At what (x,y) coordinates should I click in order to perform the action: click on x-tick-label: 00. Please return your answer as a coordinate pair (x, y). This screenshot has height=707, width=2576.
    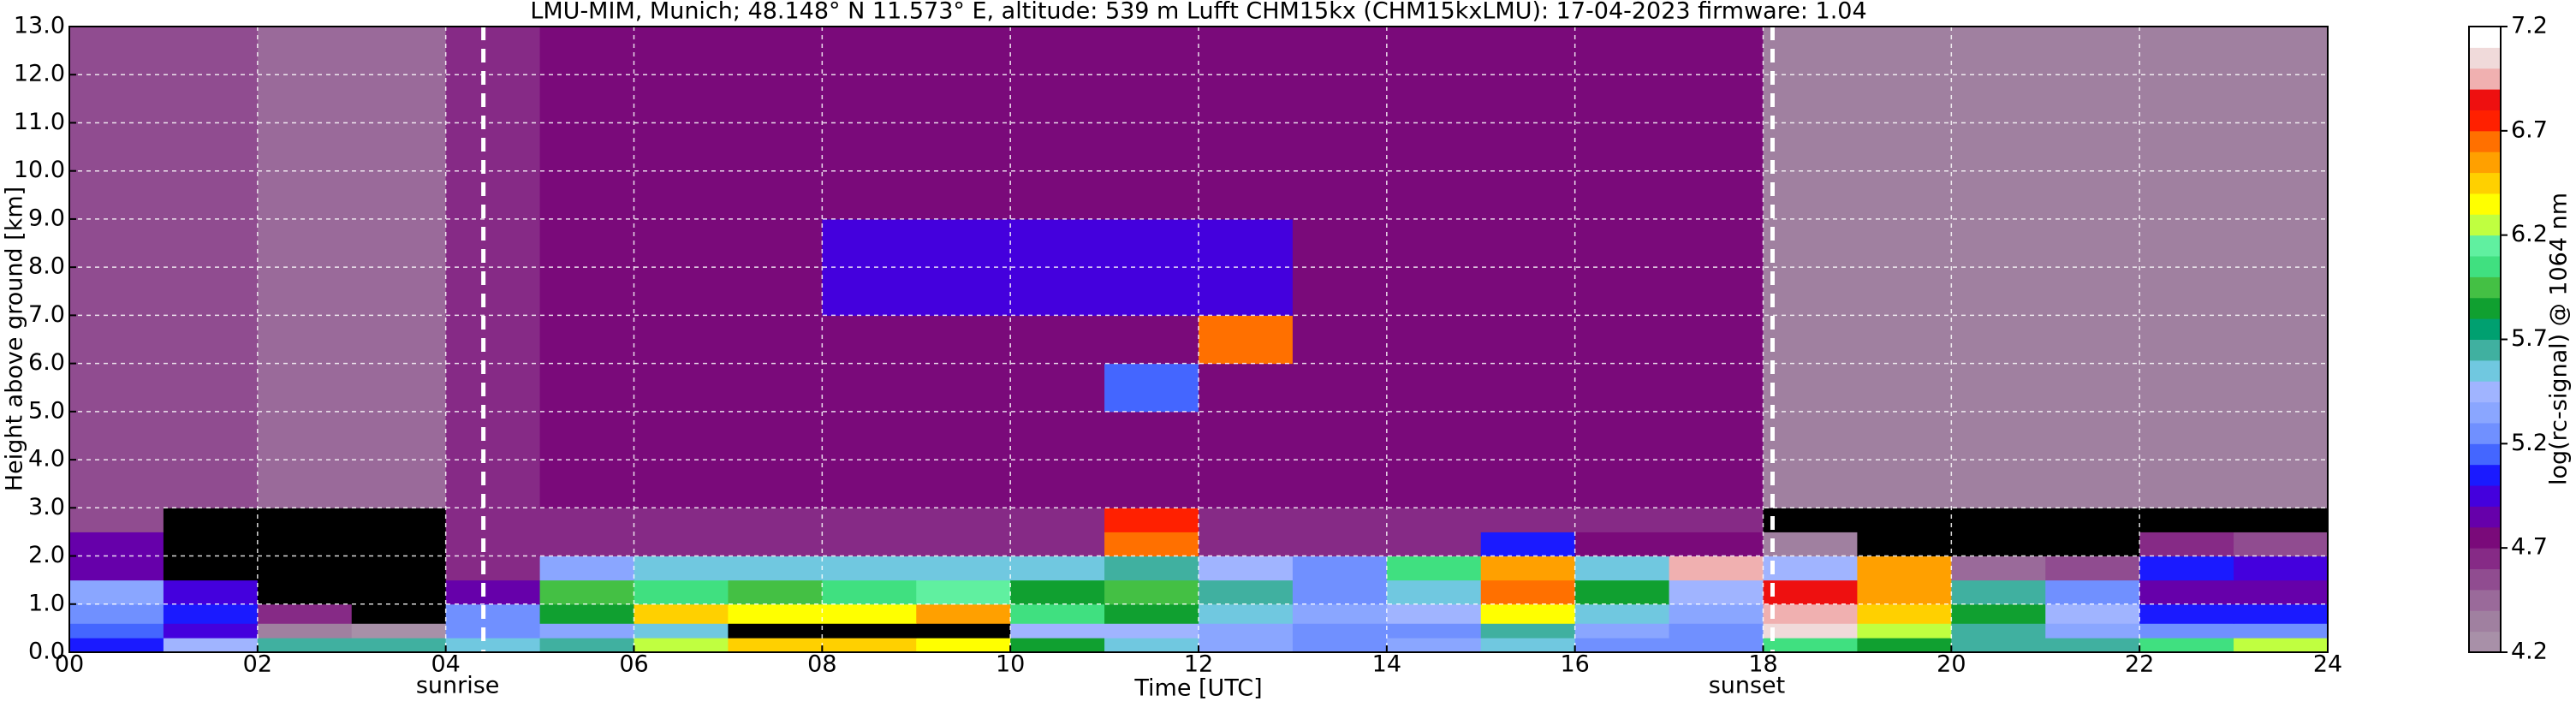
    Looking at the image, I should click on (70, 664).